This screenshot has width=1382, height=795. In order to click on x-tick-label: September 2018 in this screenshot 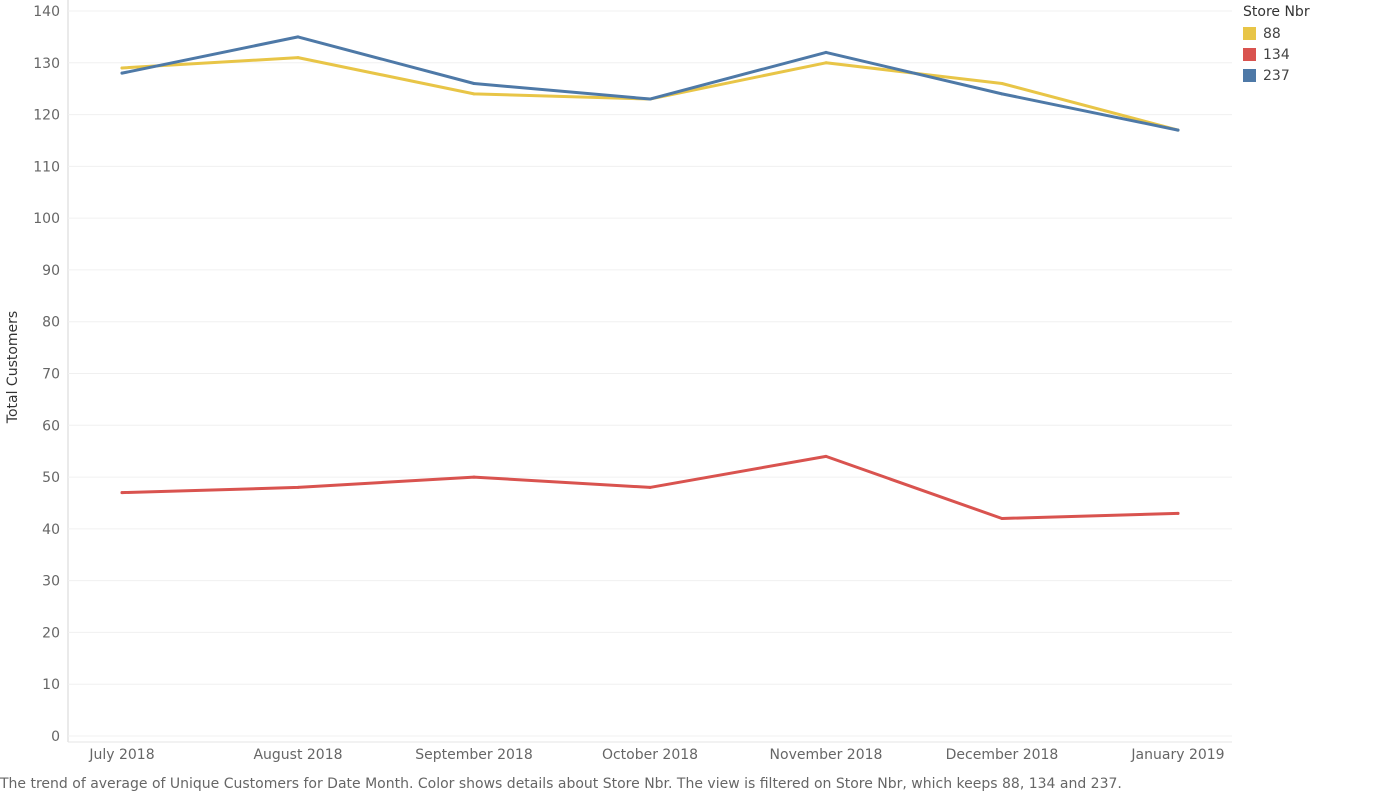, I will do `click(473, 755)`.